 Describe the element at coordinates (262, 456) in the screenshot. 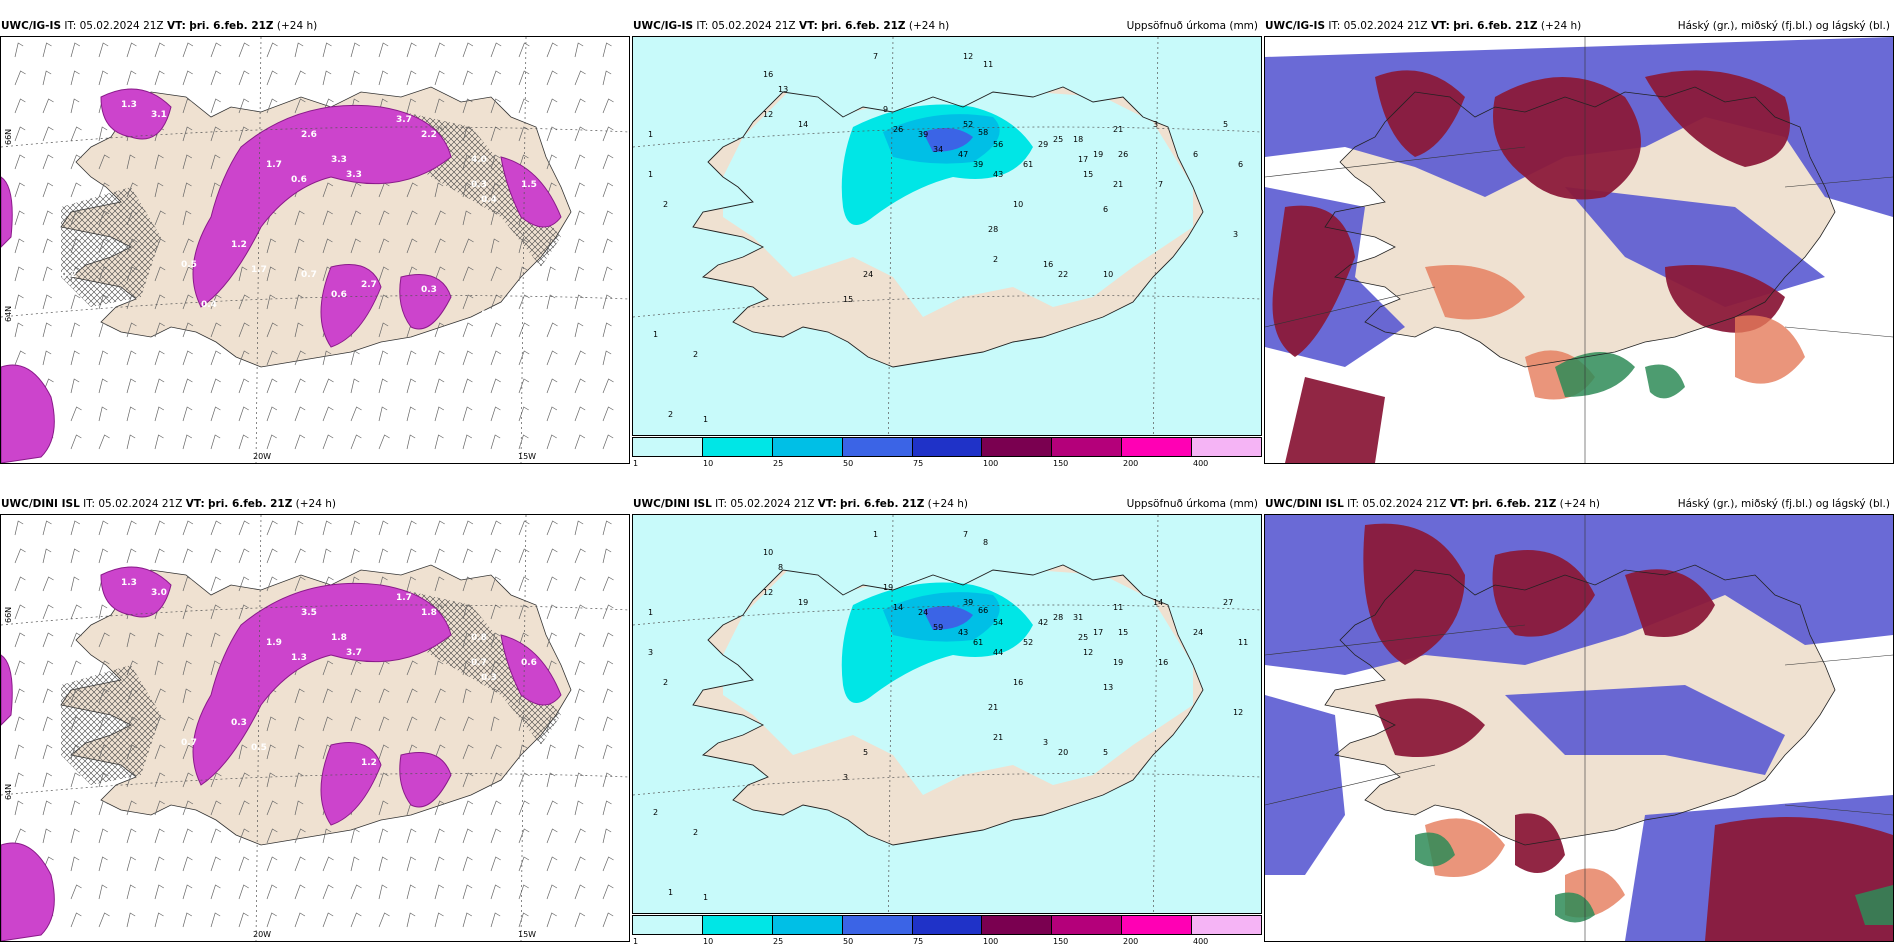

I see `lon-label: 20W` at that location.